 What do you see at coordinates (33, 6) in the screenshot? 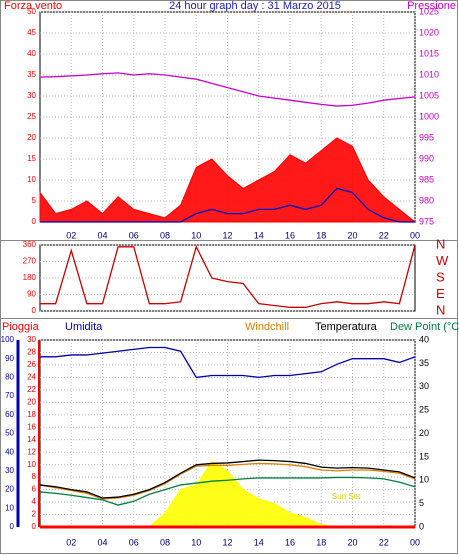
I see `left-axis-label: Forza vento` at bounding box center [33, 6].